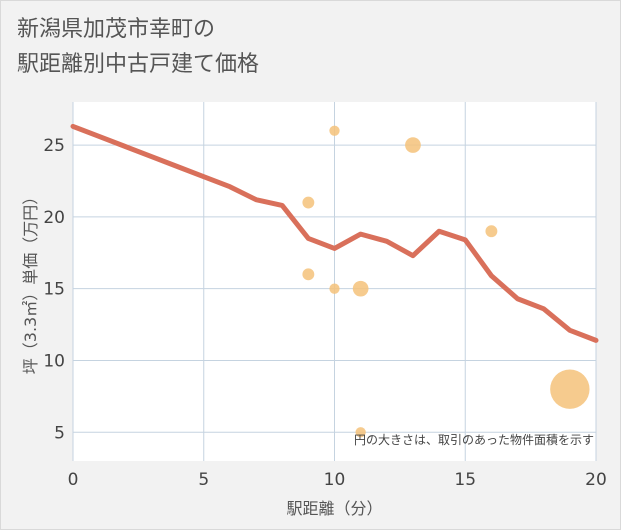 This screenshot has width=621, height=530. Describe the element at coordinates (54, 146) in the screenshot. I see `y-tick-label: 25` at that location.